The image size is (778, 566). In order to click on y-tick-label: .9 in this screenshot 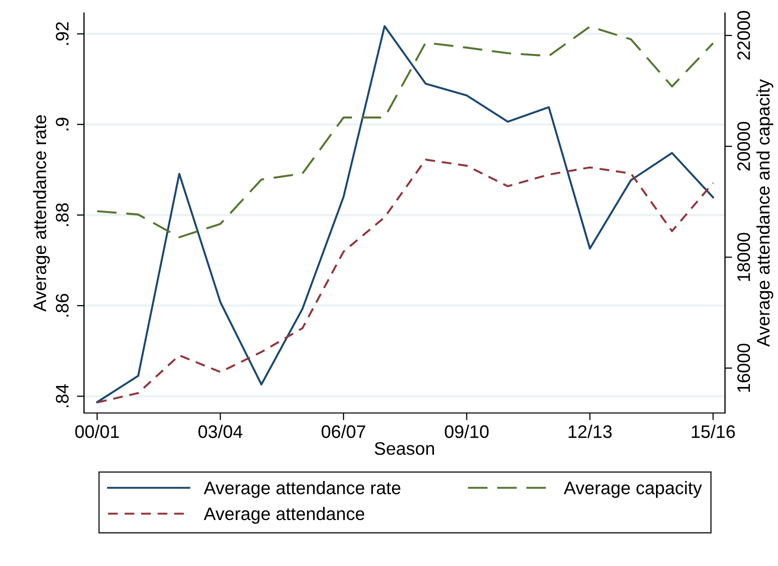, I will do `click(62, 124)`.